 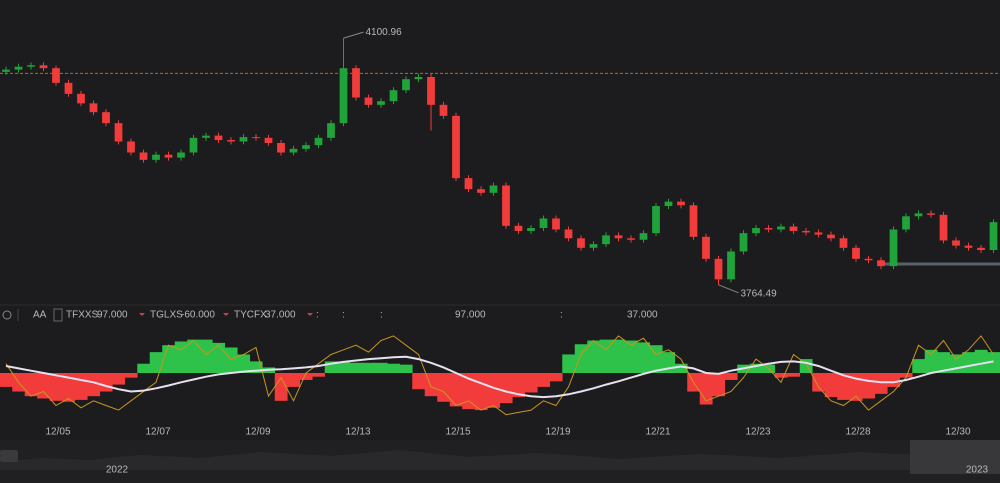 What do you see at coordinates (470, 315) in the screenshot?
I see `extra-legend-value: 97.000` at bounding box center [470, 315].